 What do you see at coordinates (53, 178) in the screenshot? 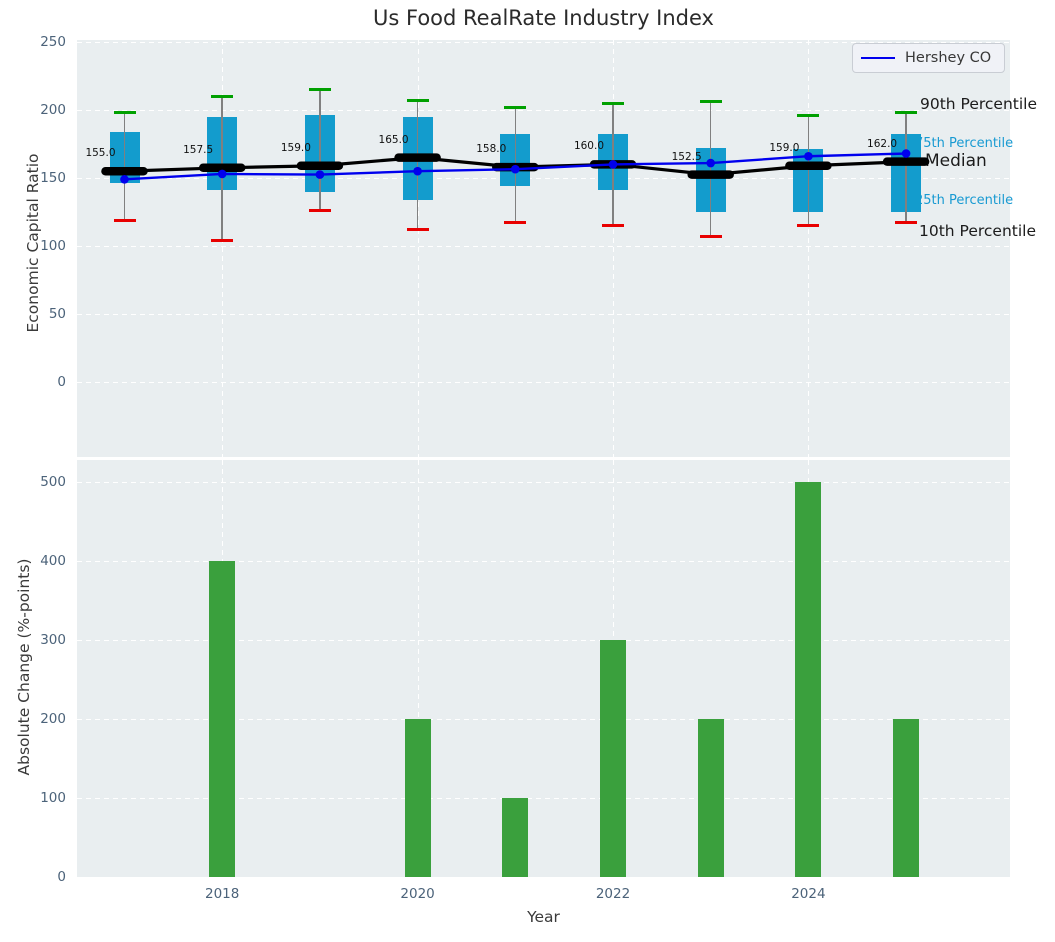
I see `y-tick-label: 150` at bounding box center [53, 178].